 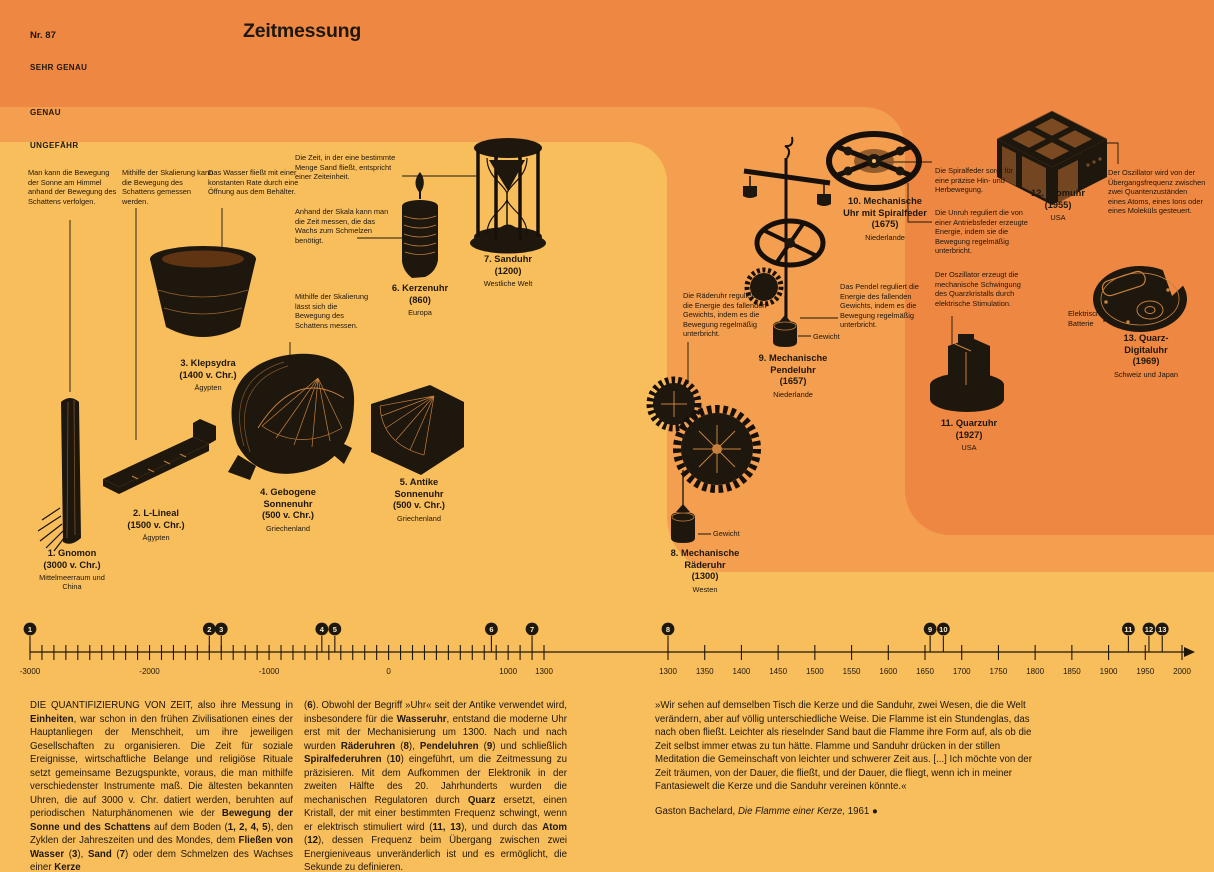 What do you see at coordinates (925, 671) in the screenshot?
I see `svg-text: 1650` at bounding box center [925, 671].